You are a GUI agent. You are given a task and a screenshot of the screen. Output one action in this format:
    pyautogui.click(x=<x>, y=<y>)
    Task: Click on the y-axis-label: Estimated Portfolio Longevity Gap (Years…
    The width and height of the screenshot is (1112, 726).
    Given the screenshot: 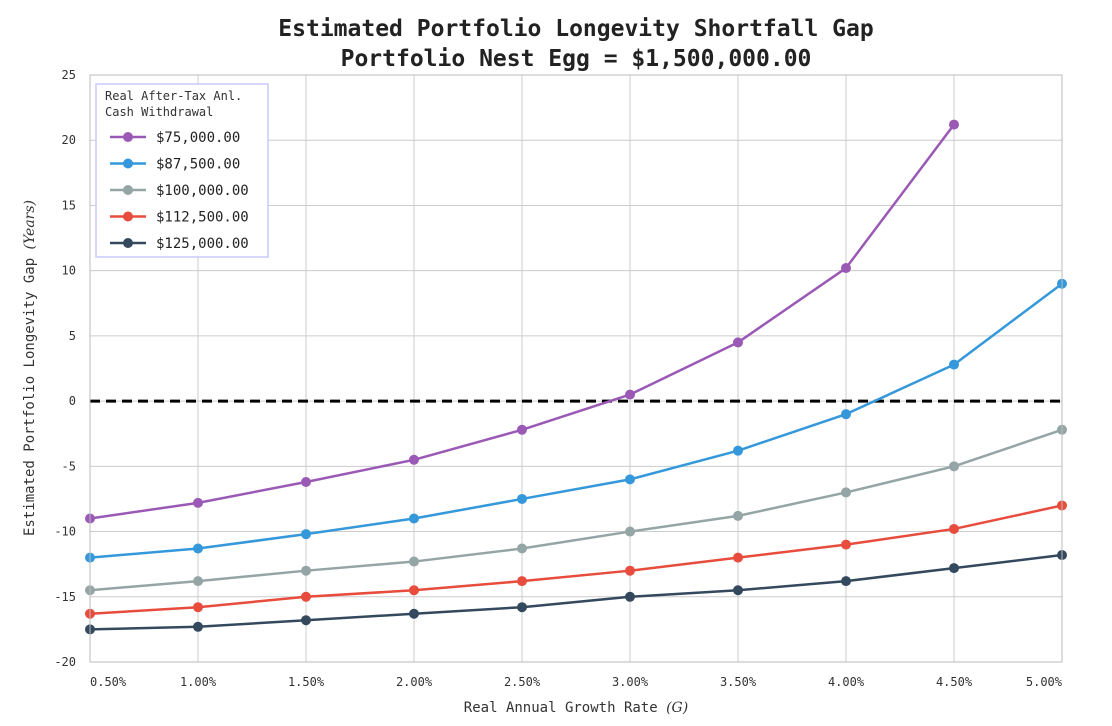 What is the action you would take?
    pyautogui.click(x=30, y=368)
    